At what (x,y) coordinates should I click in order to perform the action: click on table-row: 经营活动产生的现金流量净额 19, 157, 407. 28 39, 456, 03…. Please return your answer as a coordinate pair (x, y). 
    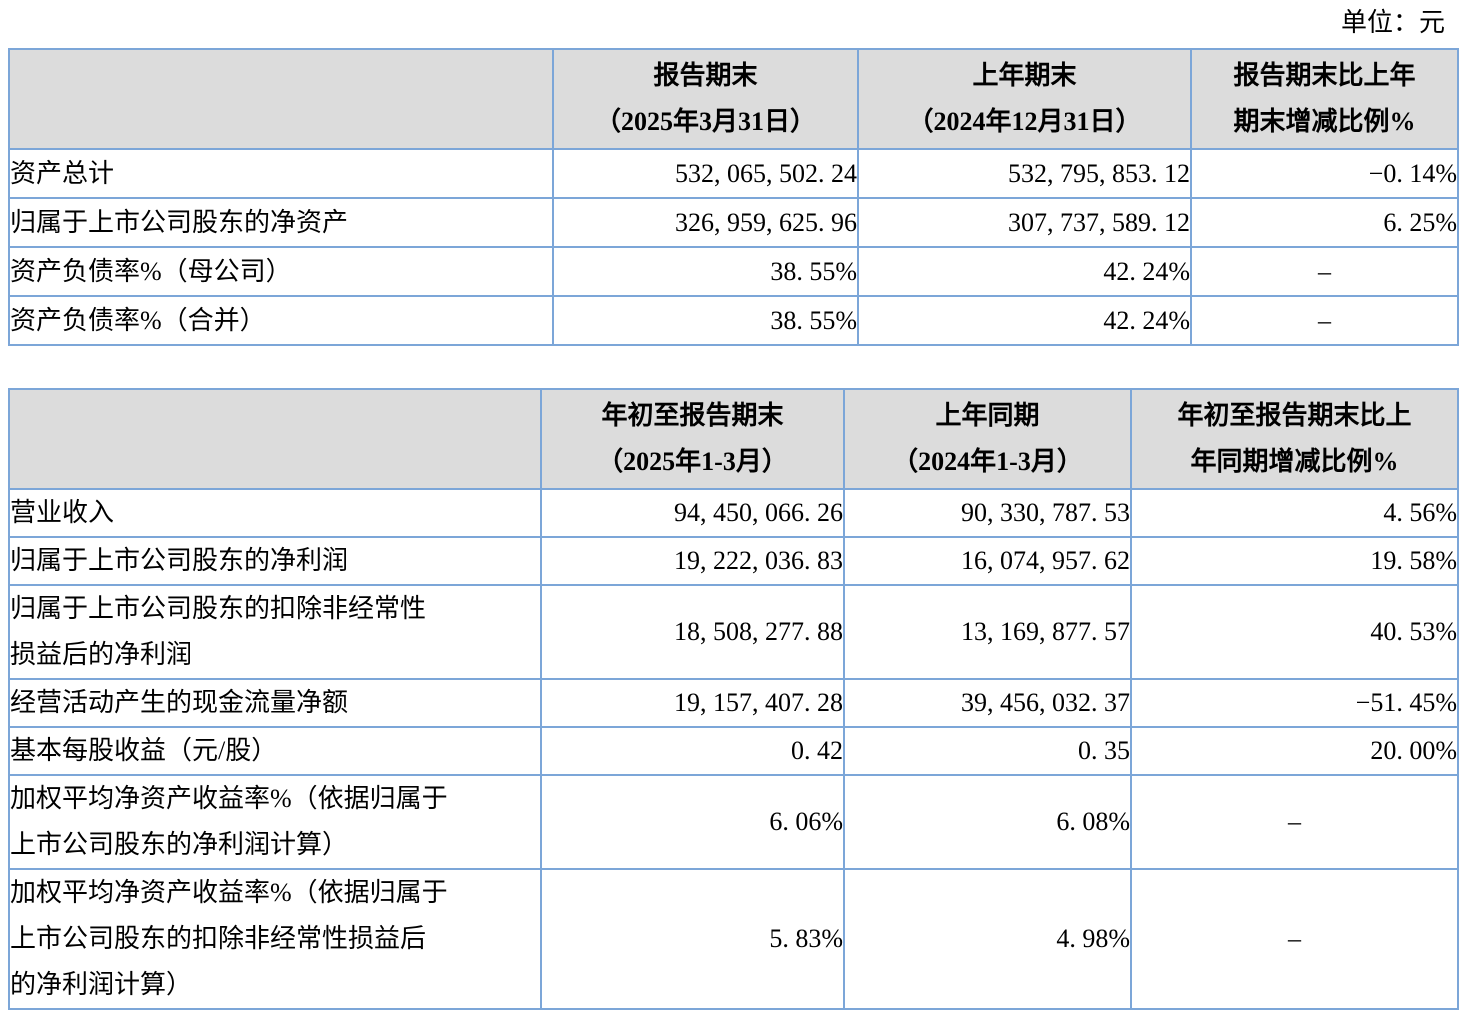
    Looking at the image, I should click on (733, 703).